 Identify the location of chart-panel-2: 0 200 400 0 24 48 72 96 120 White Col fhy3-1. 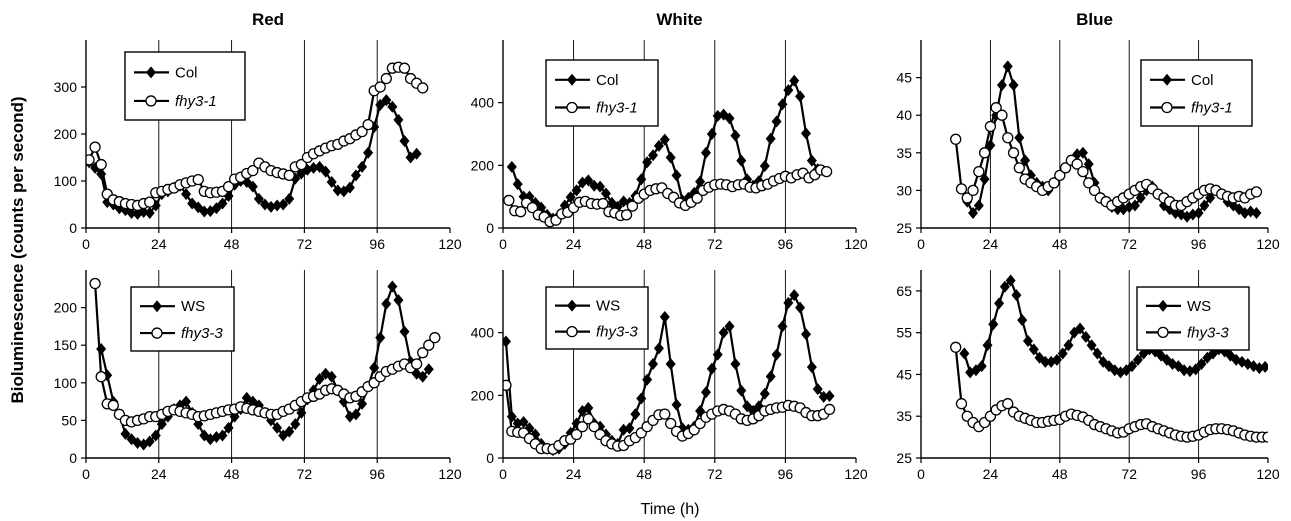
(669, 131).